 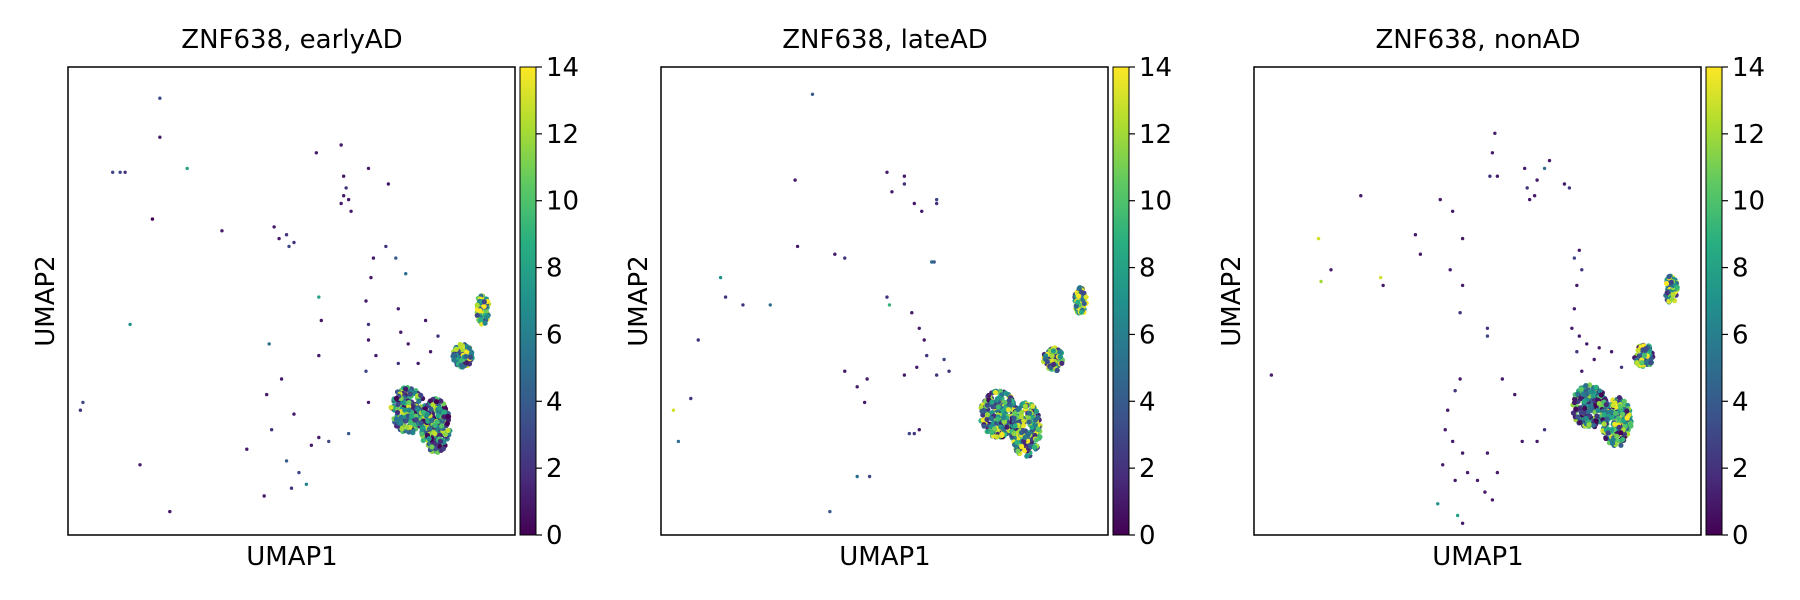 I want to click on panel-title: ZNF638, nonAD, so click(x=1477, y=40).